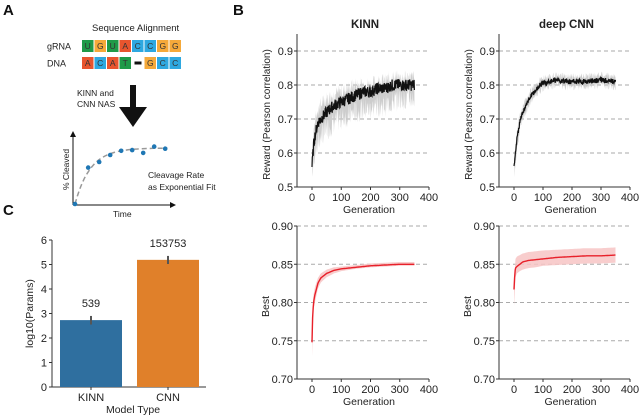 The width and height of the screenshot is (640, 415). What do you see at coordinates (282, 227) in the screenshot?
I see `y-tick-label: 0.90` at bounding box center [282, 227].